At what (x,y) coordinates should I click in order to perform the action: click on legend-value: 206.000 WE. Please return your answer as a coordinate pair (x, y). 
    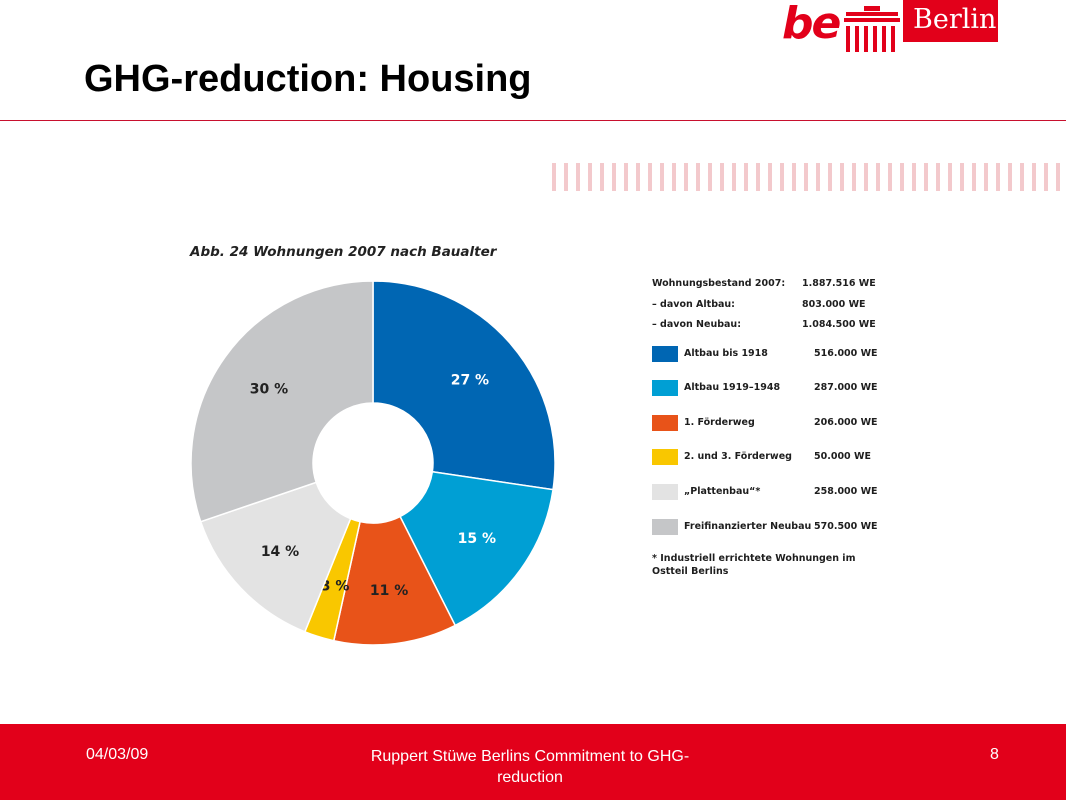
    Looking at the image, I should click on (846, 422).